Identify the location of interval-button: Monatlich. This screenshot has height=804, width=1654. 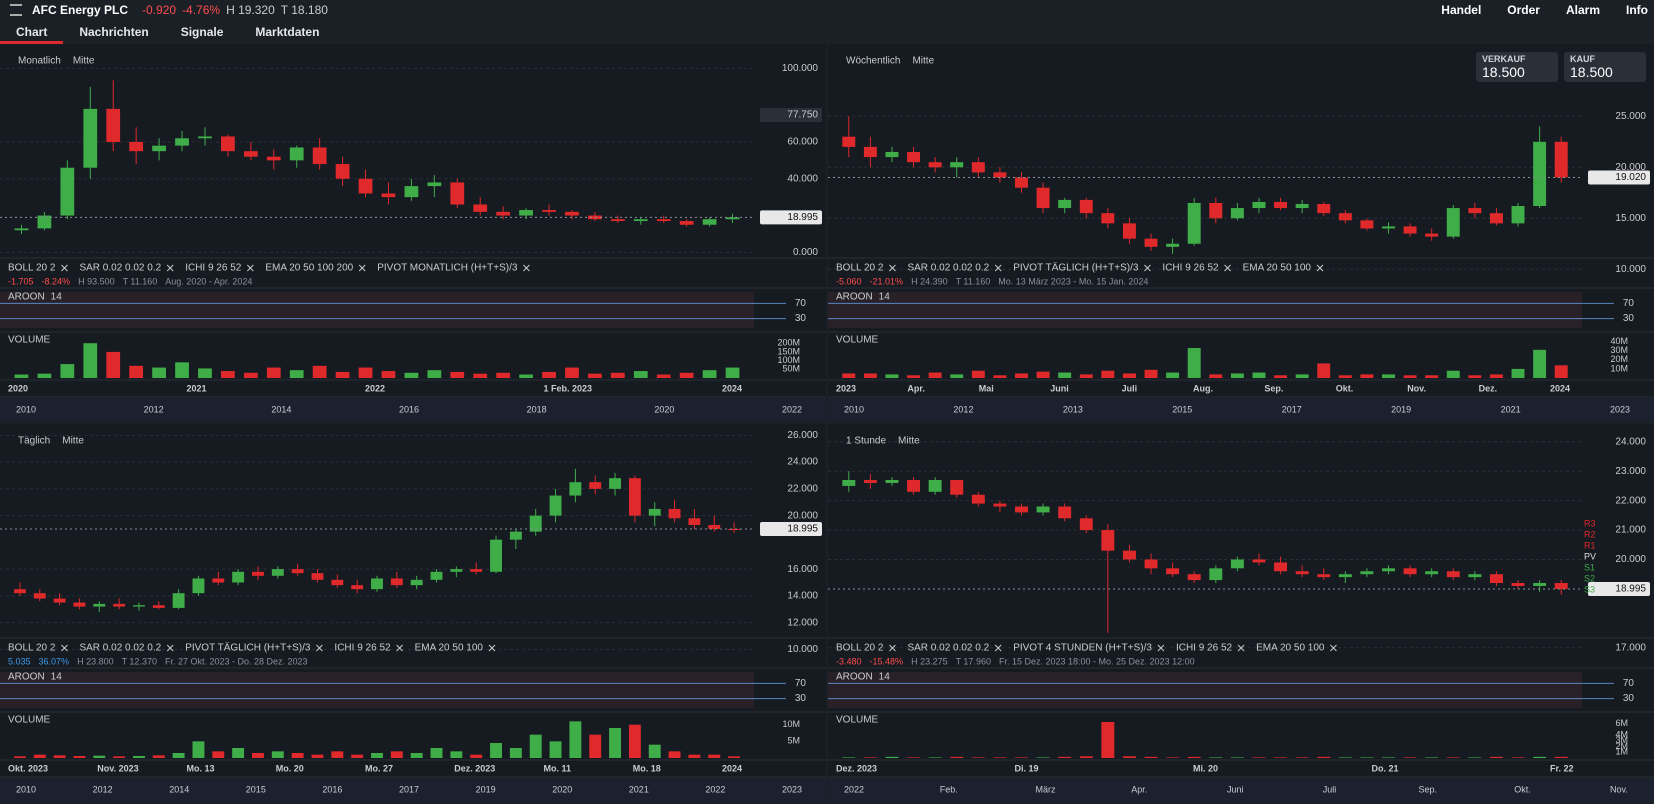
(39, 61).